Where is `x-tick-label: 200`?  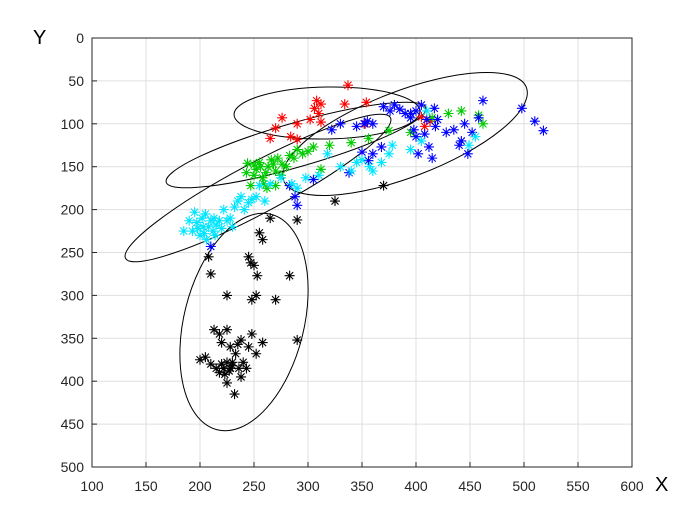 x-tick-label: 200 is located at coordinates (200, 486).